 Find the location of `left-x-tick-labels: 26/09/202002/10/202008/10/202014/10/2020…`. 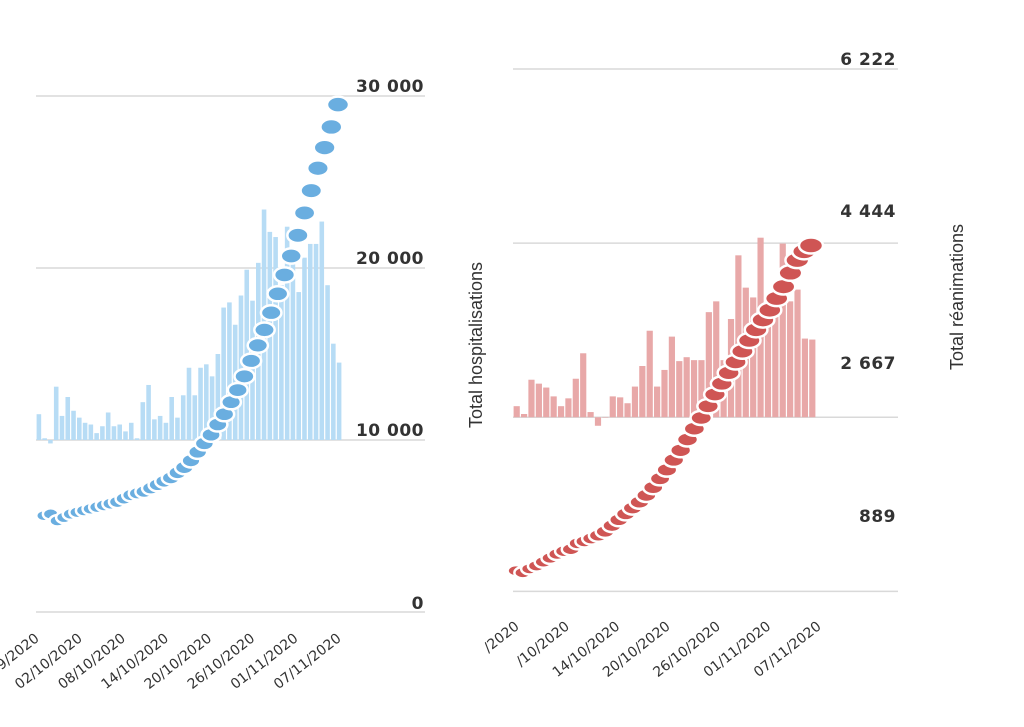

left-x-tick-labels: 26/09/202002/10/202008/10/202014/10/2020… is located at coordinates (172, 662).